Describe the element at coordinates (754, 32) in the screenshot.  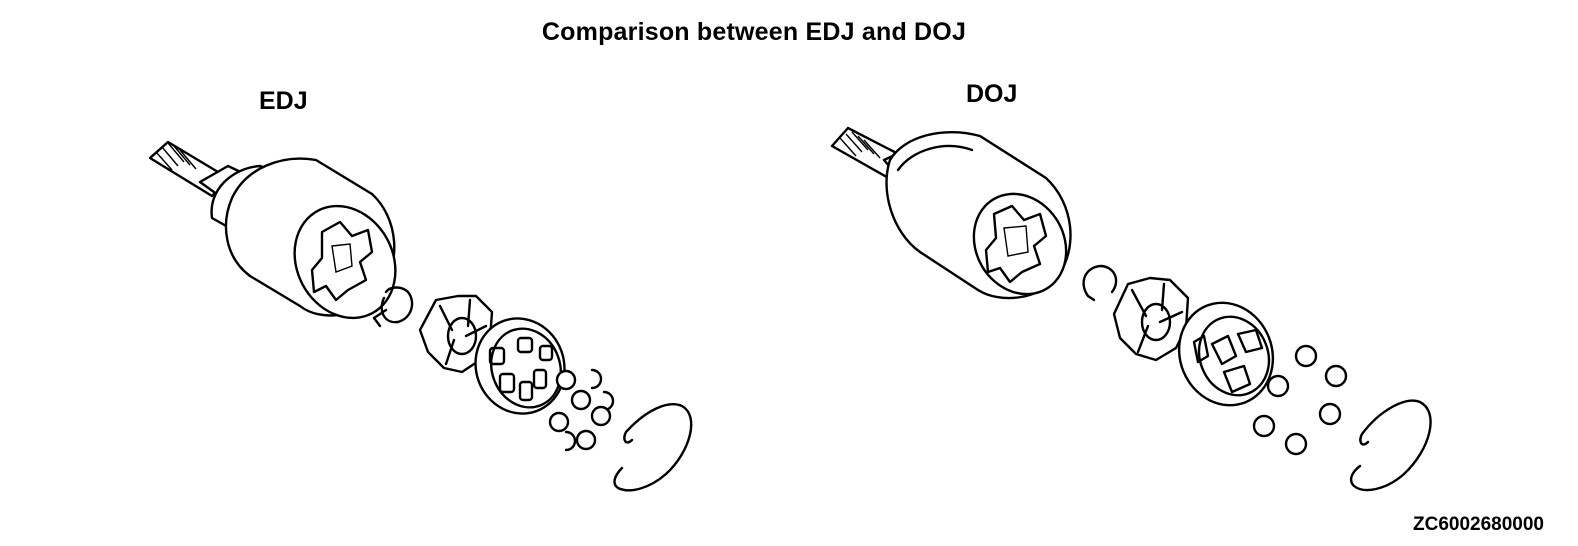
I see `diagram-title: Comparison between EDJ and DOJ` at that location.